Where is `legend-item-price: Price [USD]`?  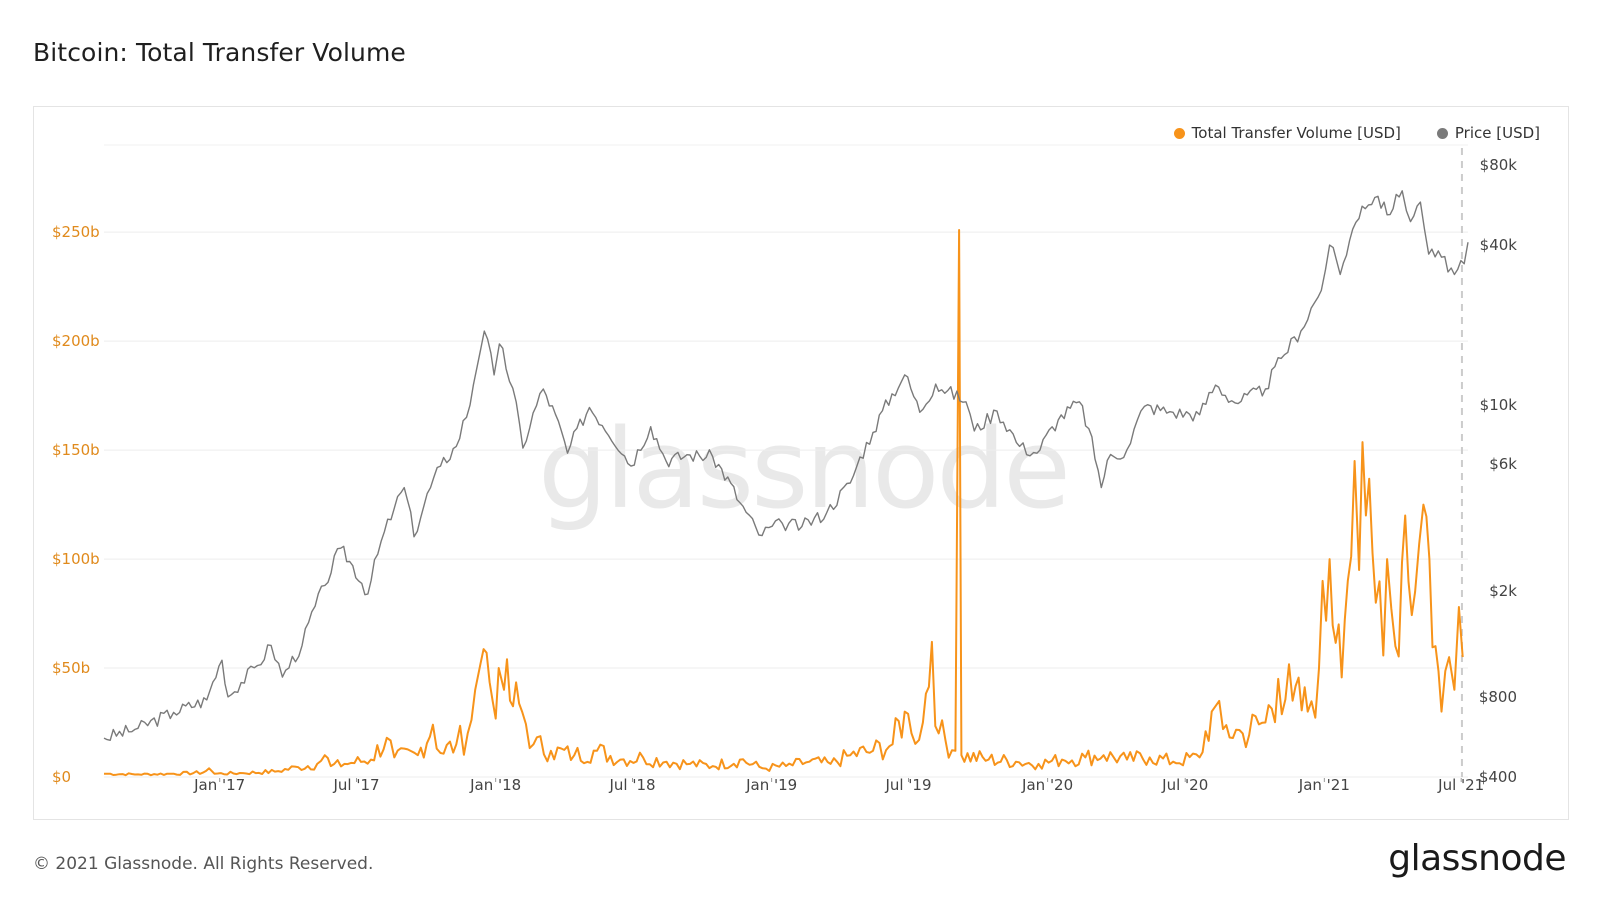
legend-item-price: Price [USD] is located at coordinates (1488, 133).